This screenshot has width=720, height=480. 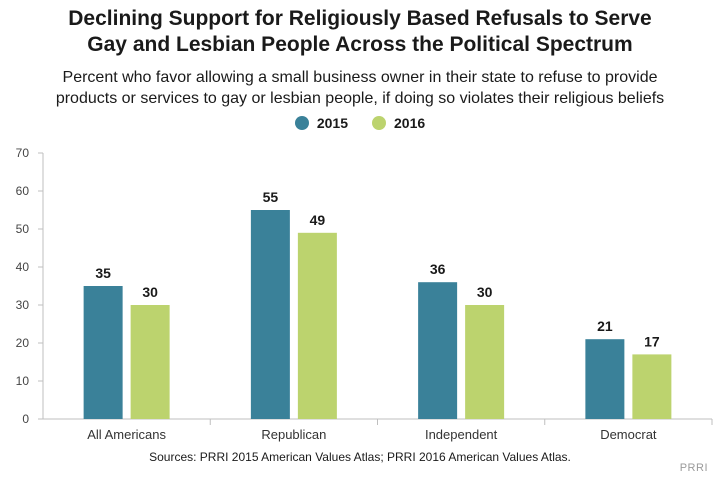 I want to click on y-tick-label: 50, so click(x=23, y=229).